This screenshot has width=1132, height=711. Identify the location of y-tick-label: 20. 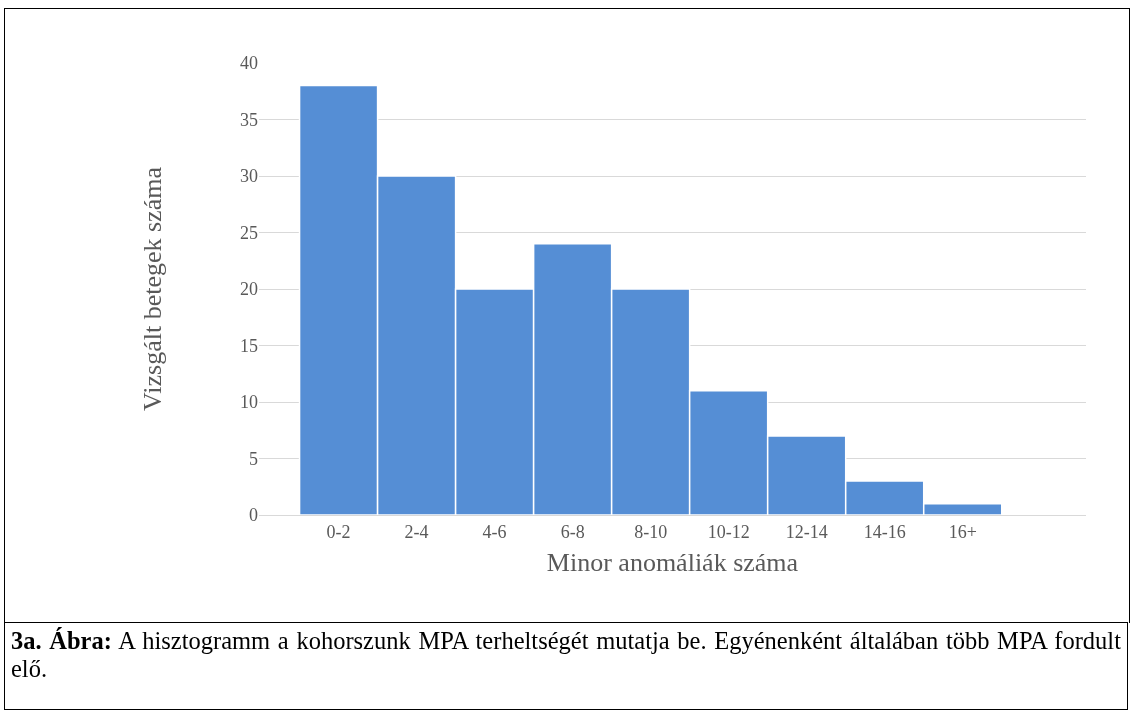
(249, 289).